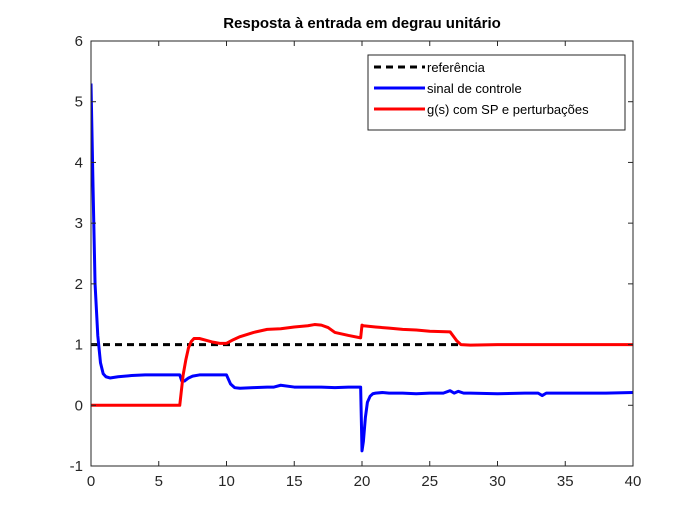 This screenshot has width=700, height=530. What do you see at coordinates (76, 466) in the screenshot?
I see `y-tick-label: -1` at bounding box center [76, 466].